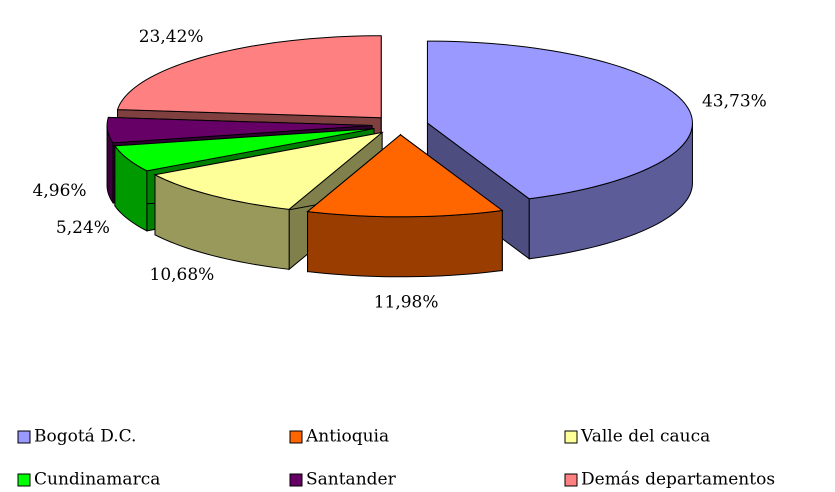 The image size is (835, 492). Describe the element at coordinates (60, 191) in the screenshot. I see `data-label: 4,96%` at that location.